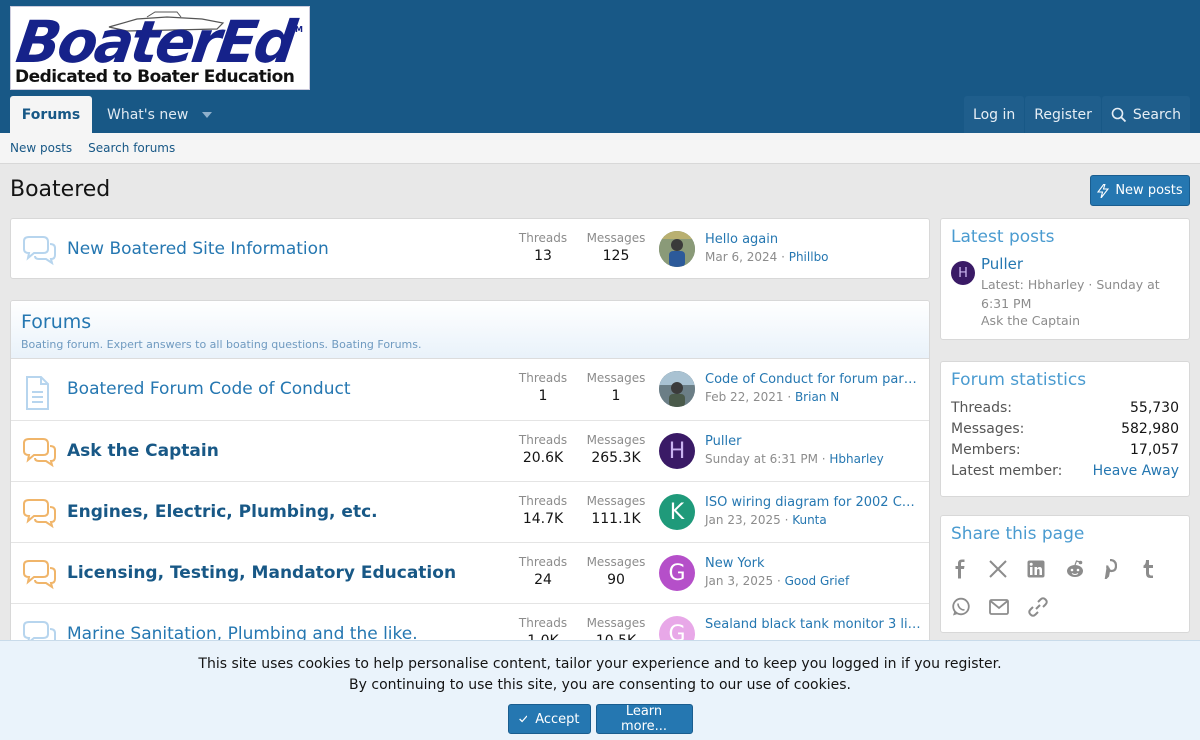 Image resolution: width=1200 pixels, height=740 pixels. I want to click on latest-member-link: Heave Away, so click(1135, 471).